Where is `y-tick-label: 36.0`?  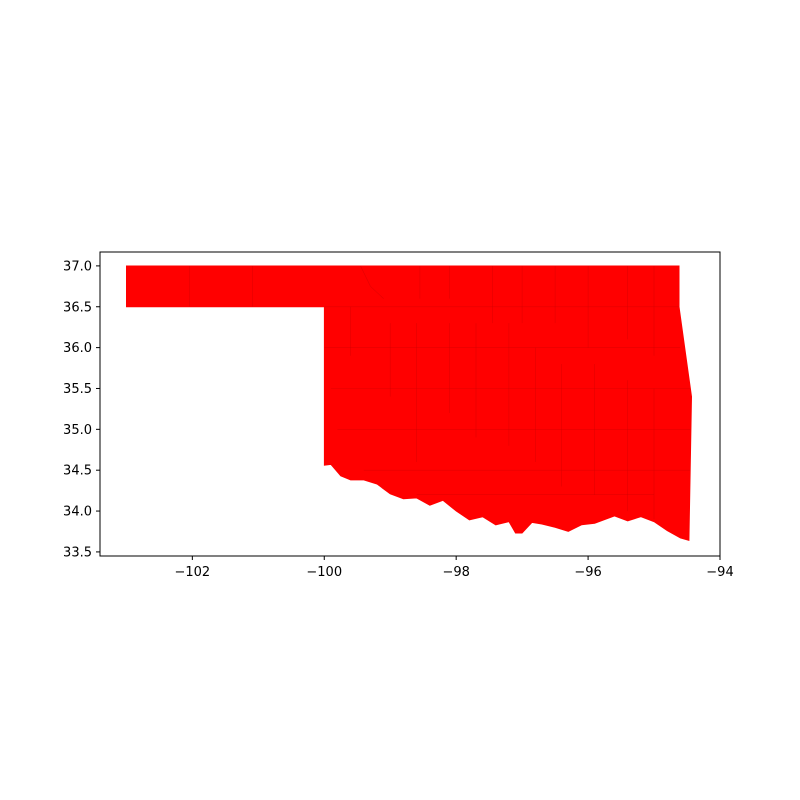
y-tick-label: 36.0 is located at coordinates (77, 348).